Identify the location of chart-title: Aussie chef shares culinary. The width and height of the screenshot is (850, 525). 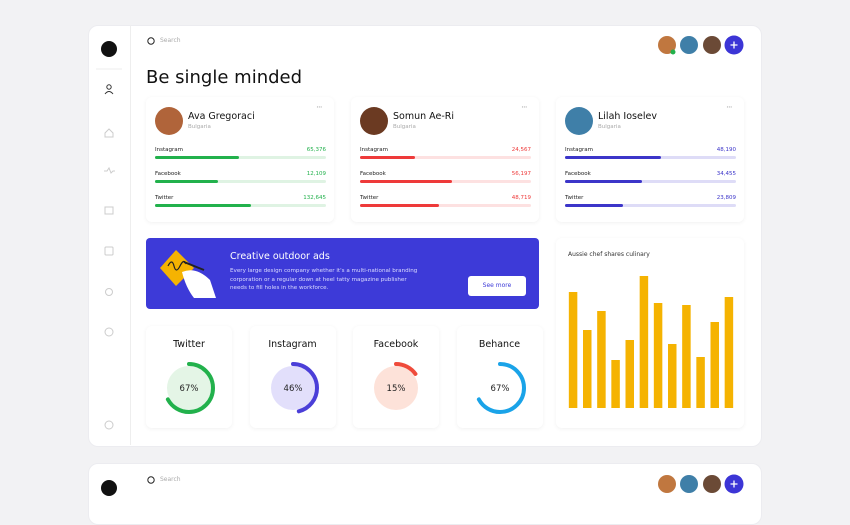
(609, 254).